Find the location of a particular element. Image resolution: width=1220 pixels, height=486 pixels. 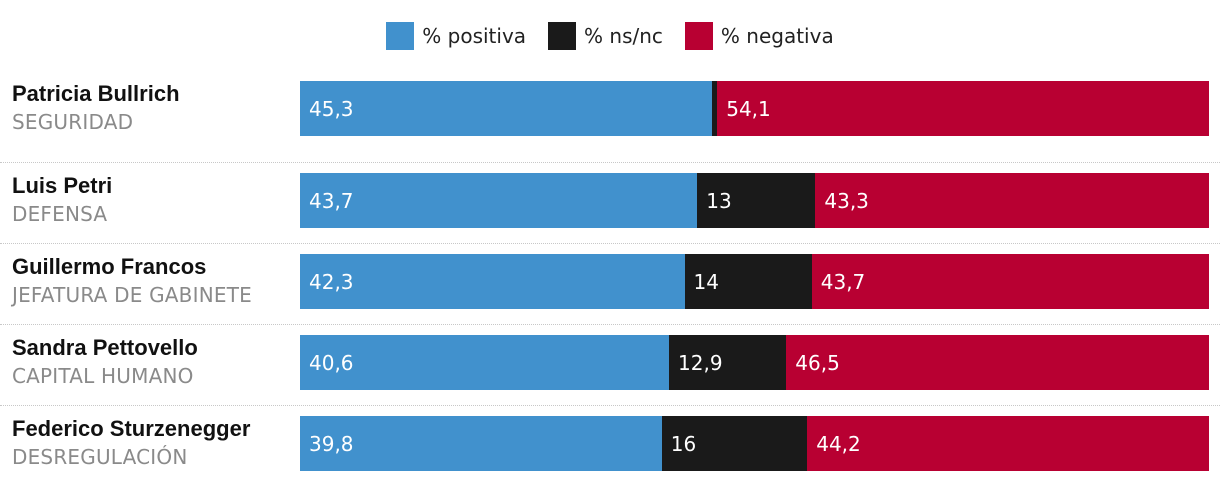

data-label-positive: 42,3 is located at coordinates (331, 281).